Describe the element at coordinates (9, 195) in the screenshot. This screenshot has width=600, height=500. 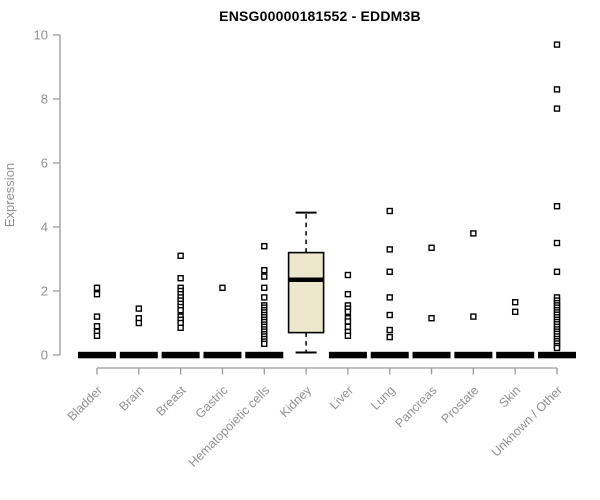
I see `y-axis-title: Expression` at that location.